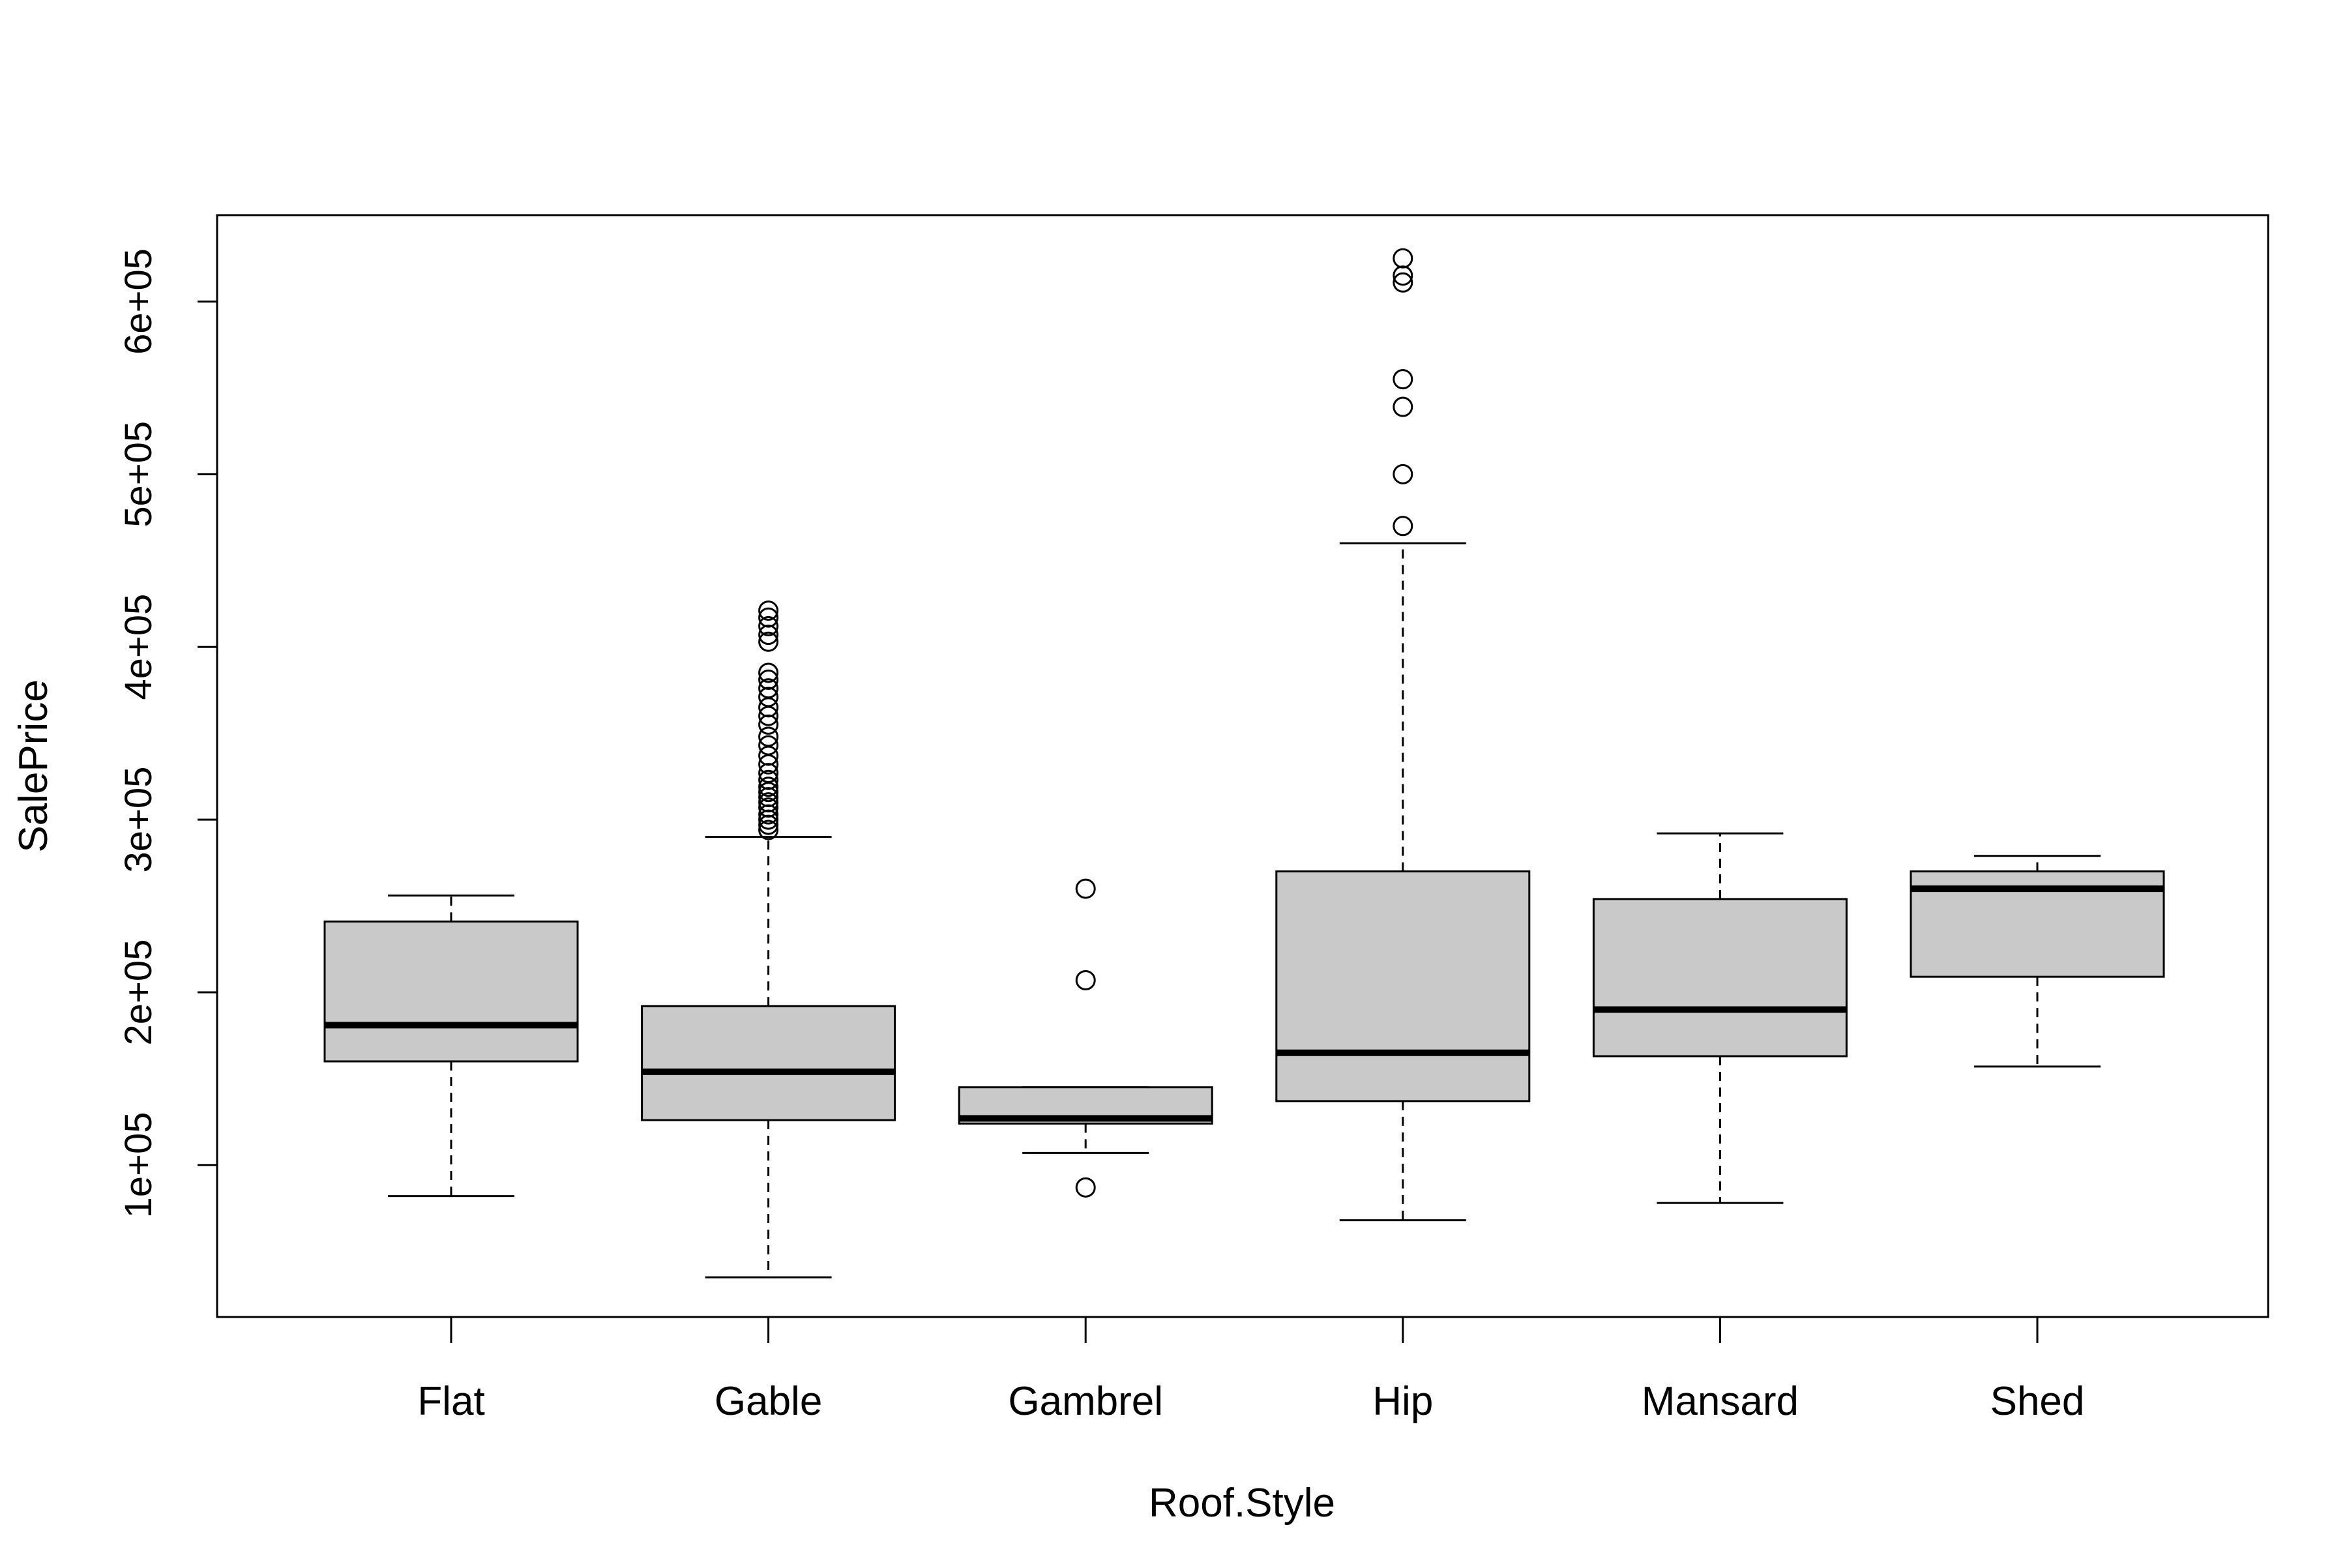 The height and width of the screenshot is (1568, 2347). I want to click on y-tick-label: 4e+05, so click(138, 647).